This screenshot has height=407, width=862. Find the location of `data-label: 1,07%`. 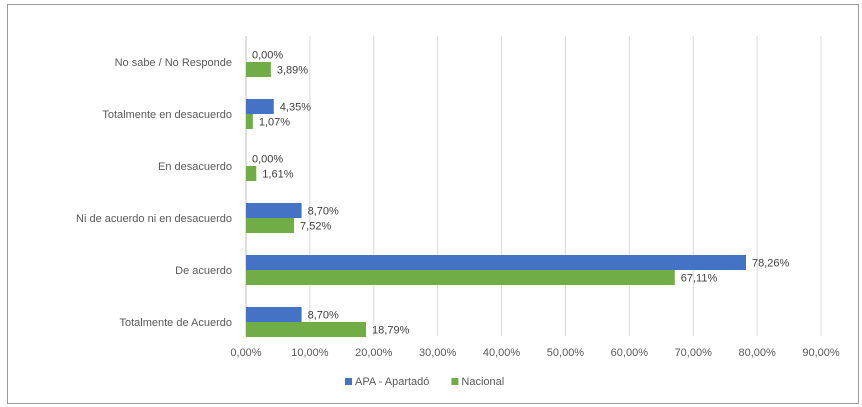

data-label: 1,07% is located at coordinates (274, 123).